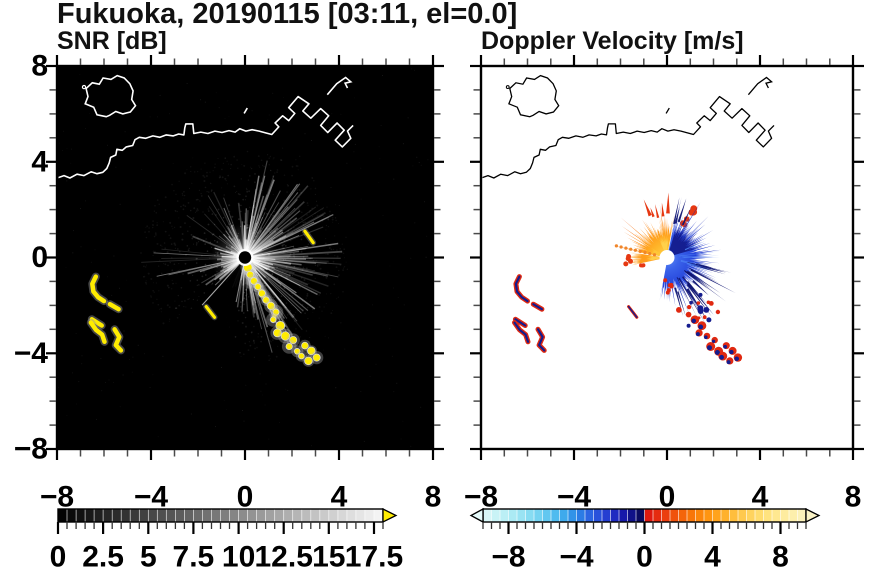  What do you see at coordinates (282, 313) in the screenshot?
I see `snr-echo-chain` at bounding box center [282, 313].